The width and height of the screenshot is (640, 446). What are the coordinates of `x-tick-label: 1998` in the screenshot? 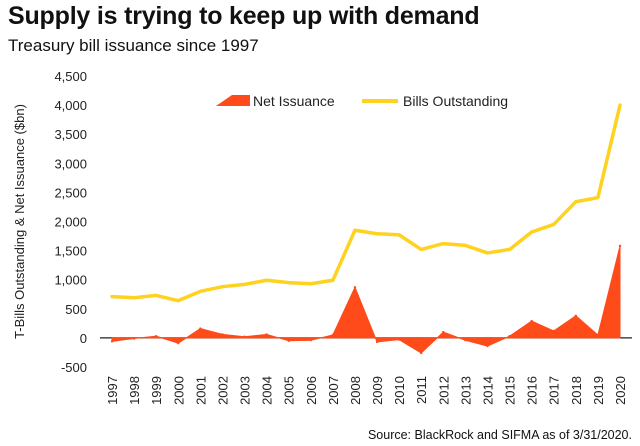 It's located at (134, 390).